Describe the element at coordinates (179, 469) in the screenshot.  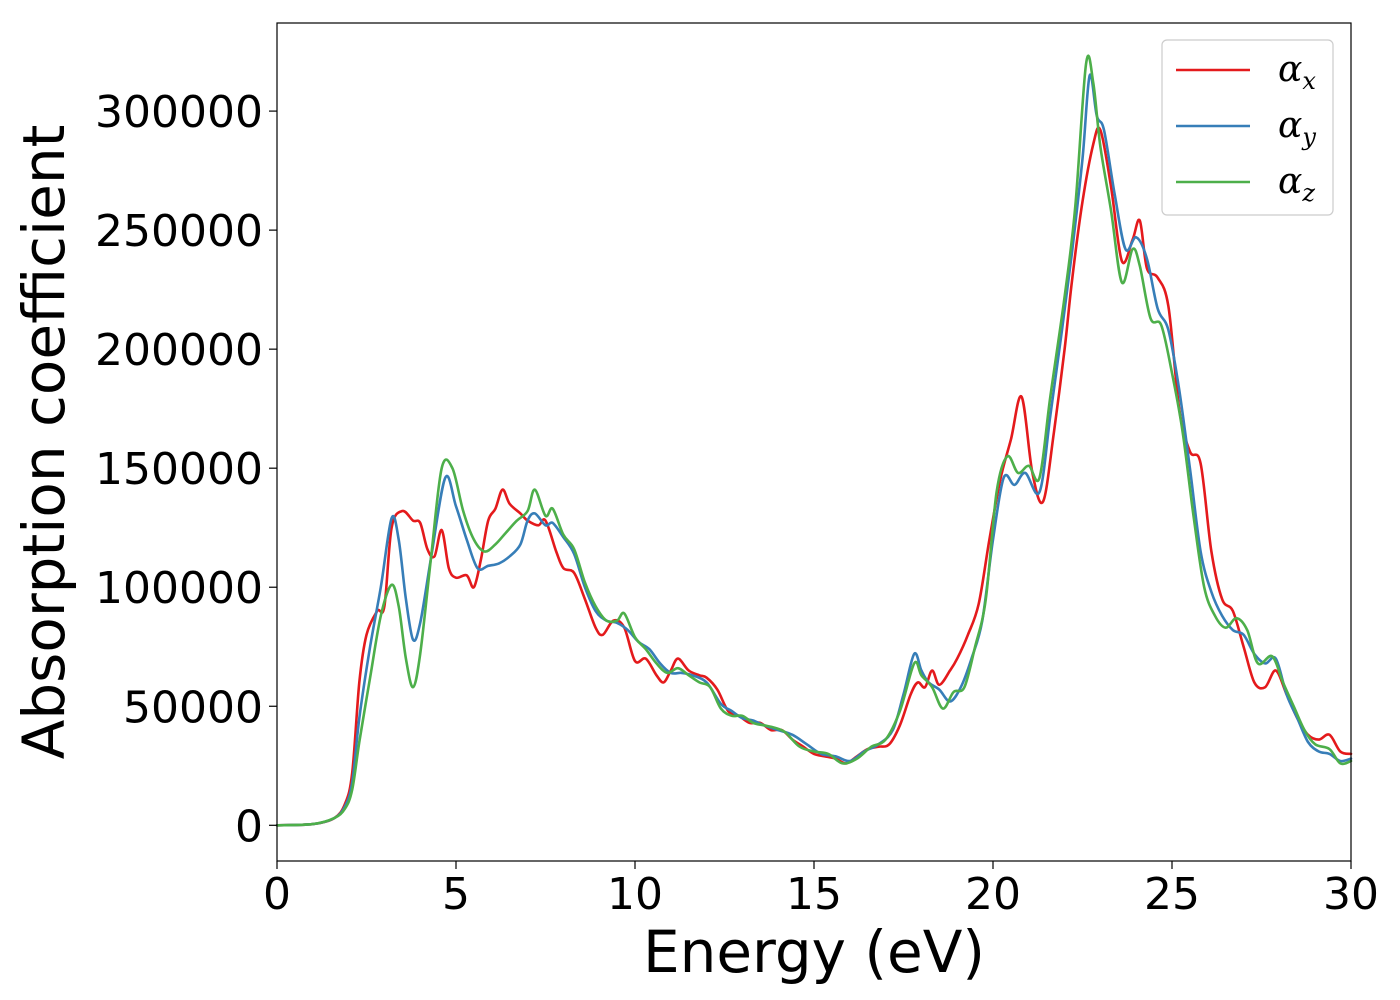
I see `y-tick-label: 150000` at that location.